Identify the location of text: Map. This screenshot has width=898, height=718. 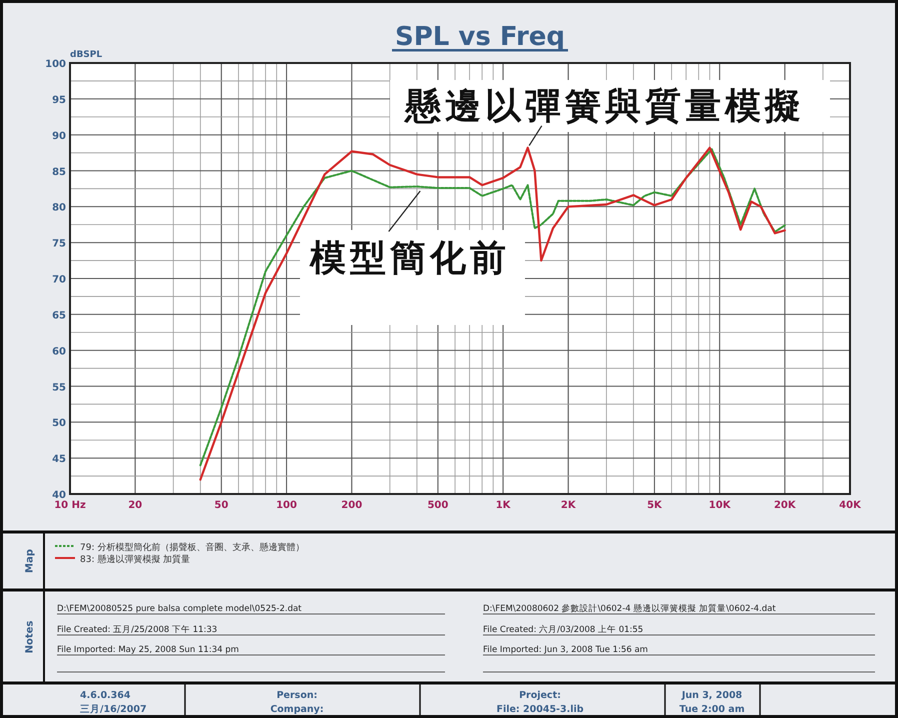
(30, 561).